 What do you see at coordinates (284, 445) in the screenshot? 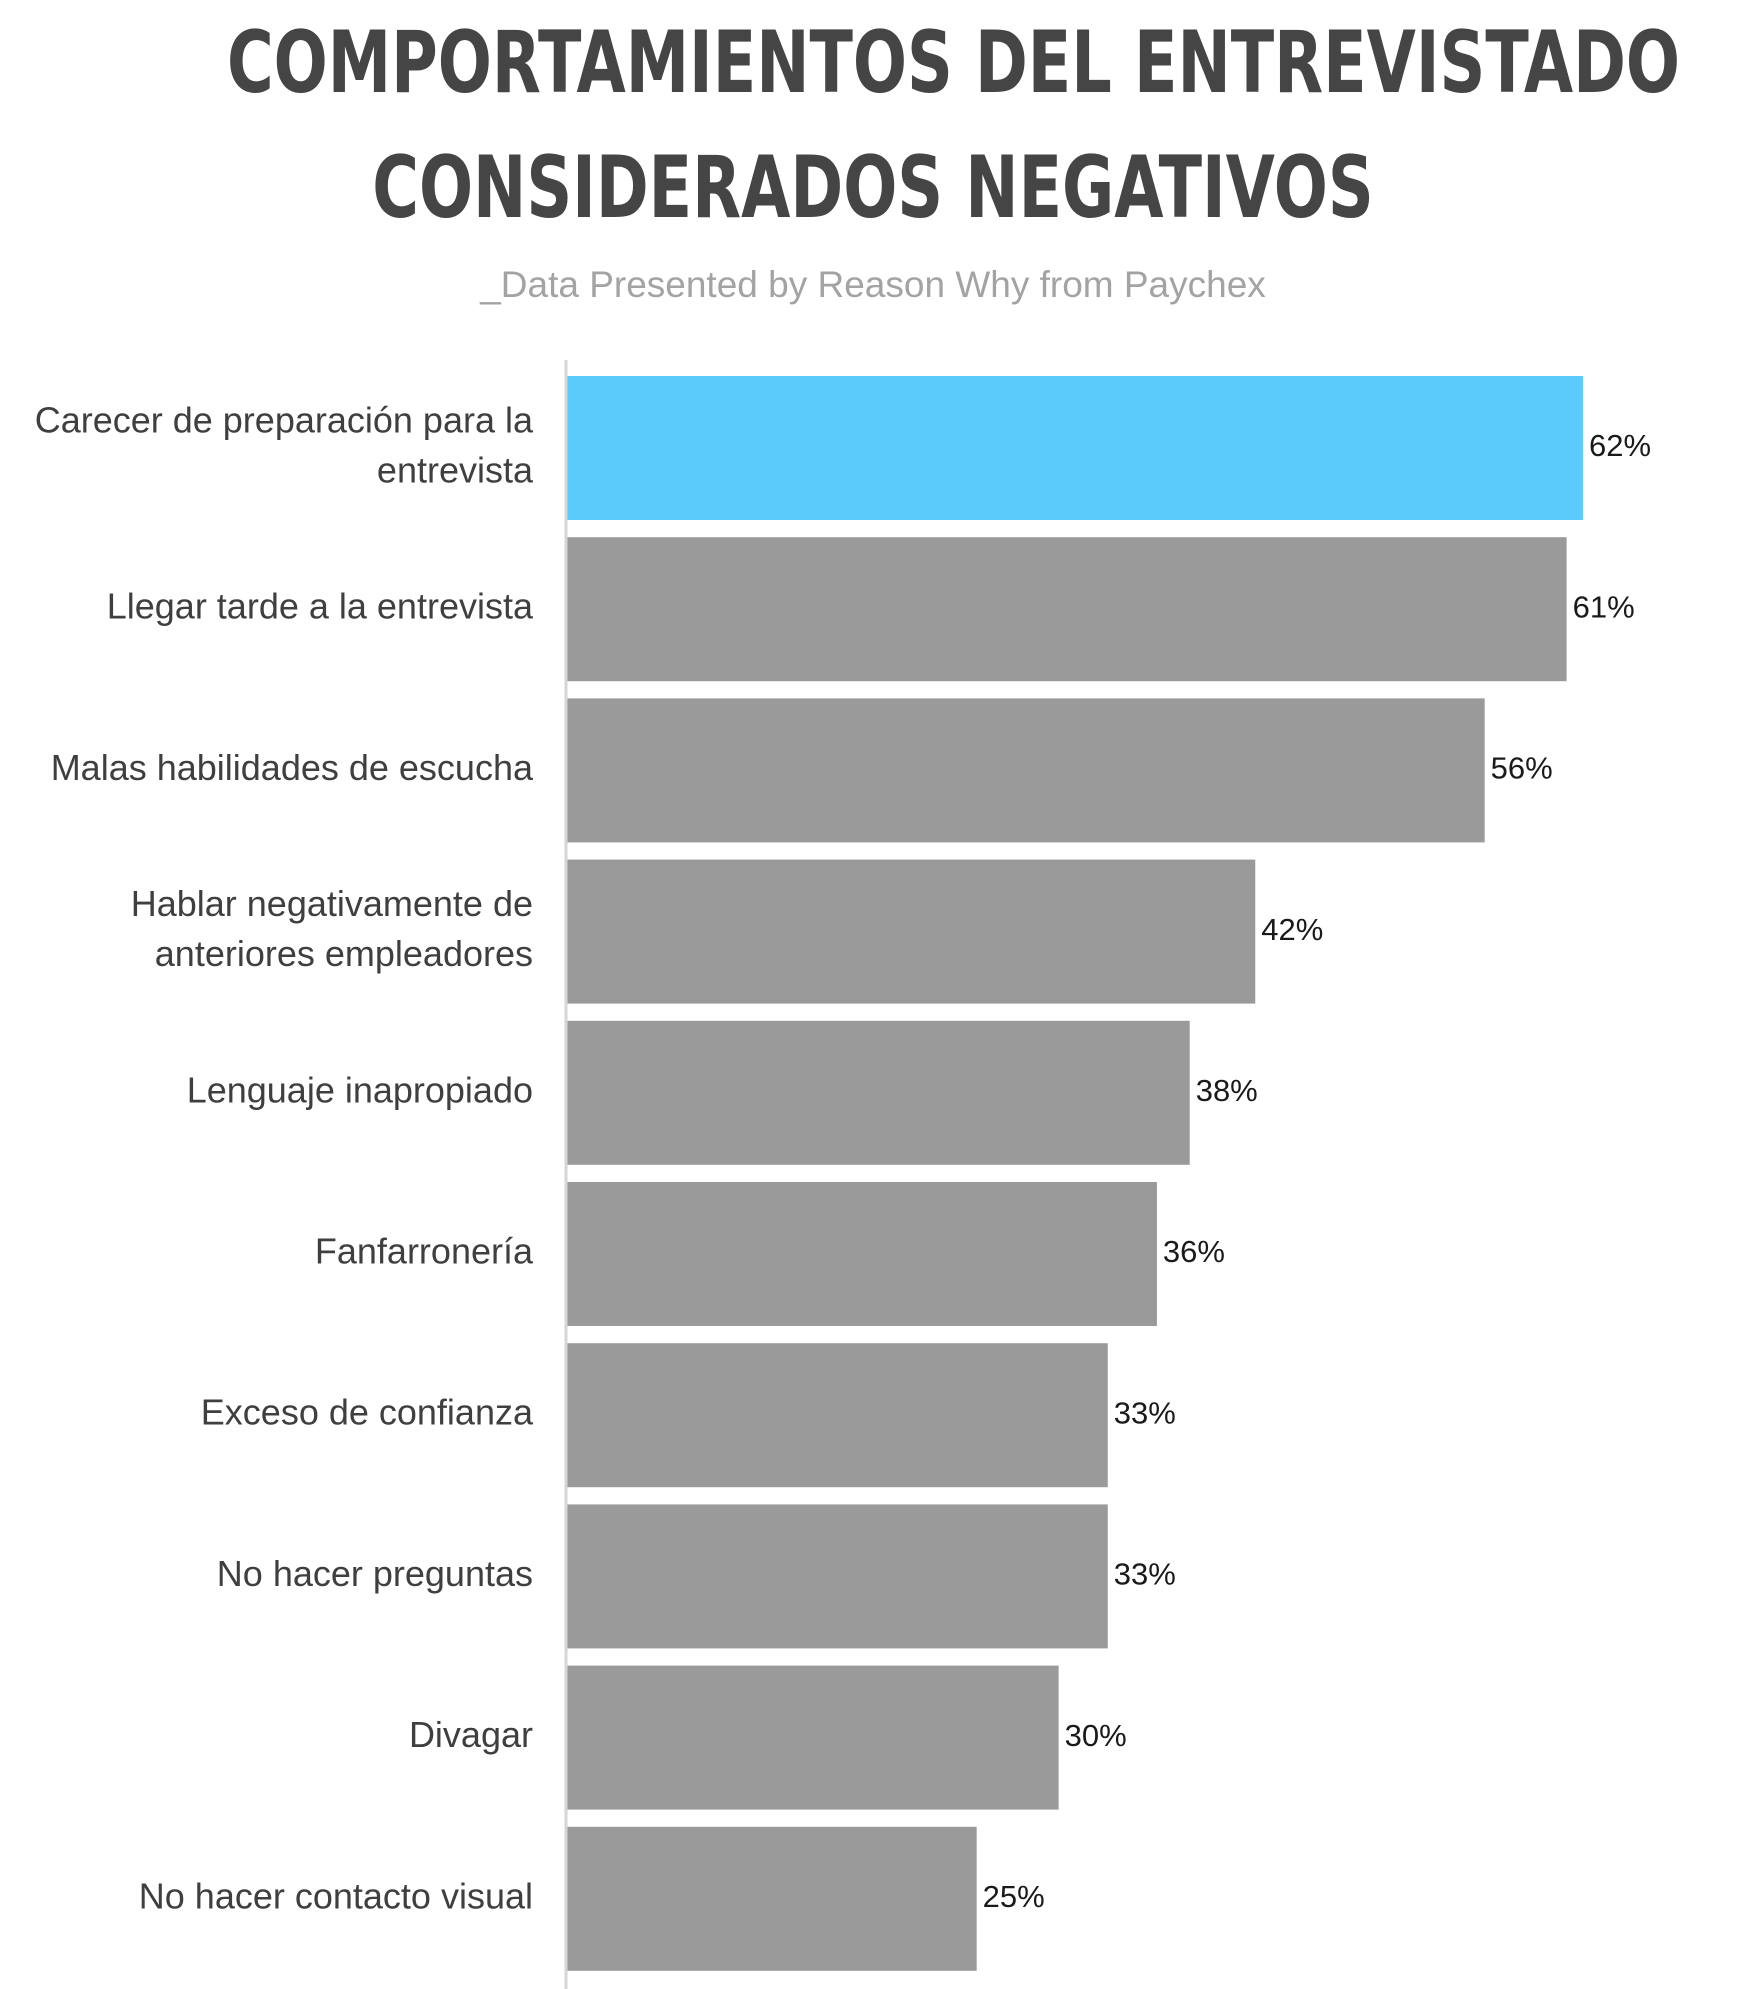
I see `category-label: Carecer de preparación para la entrevista` at bounding box center [284, 445].